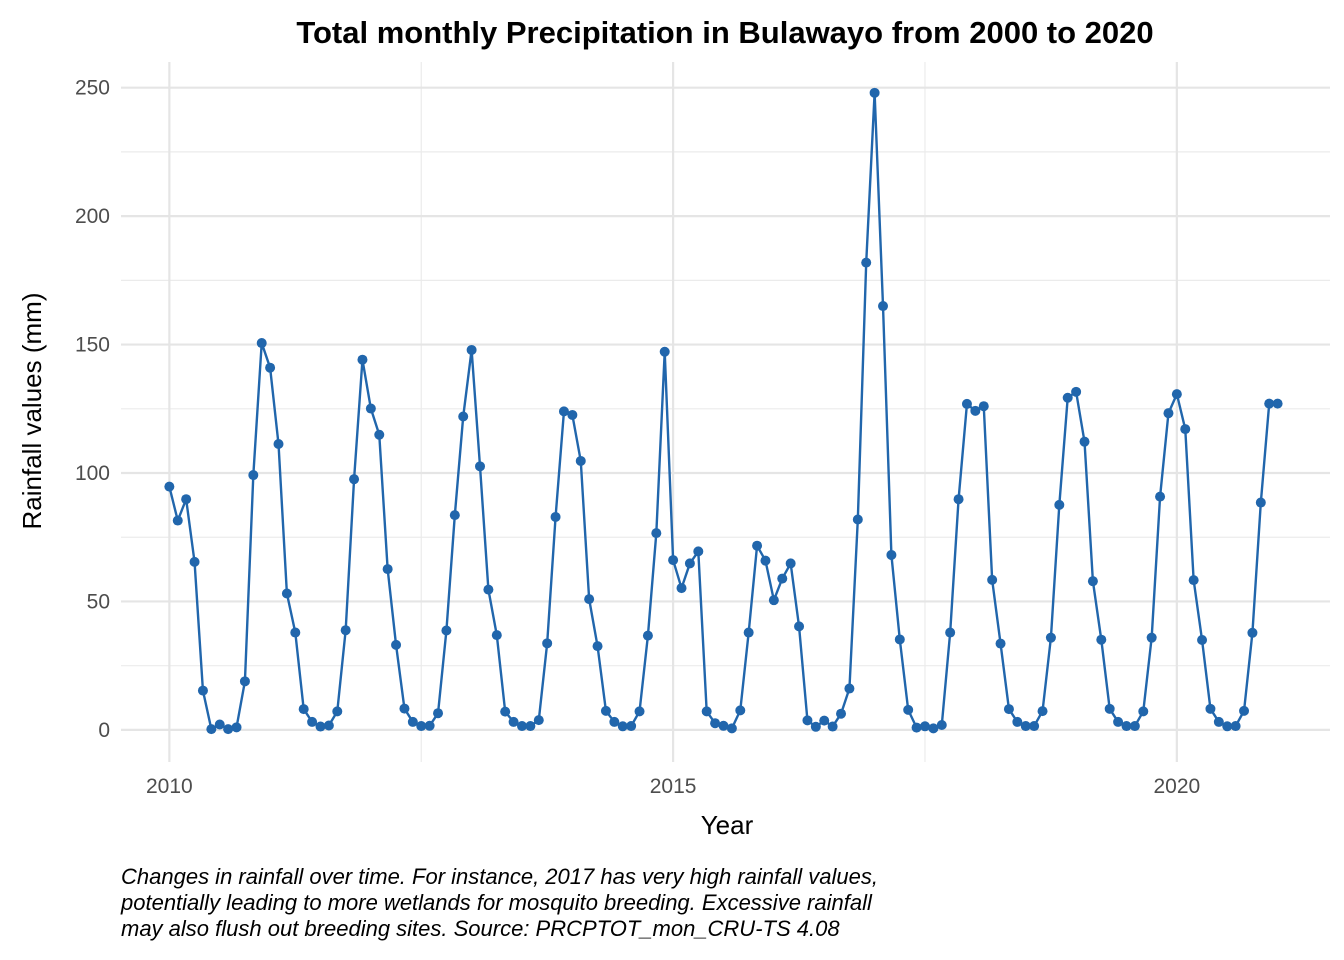 This screenshot has height=960, width=1344. Describe the element at coordinates (104, 730) in the screenshot. I see `y-tick-label: 0` at that location.